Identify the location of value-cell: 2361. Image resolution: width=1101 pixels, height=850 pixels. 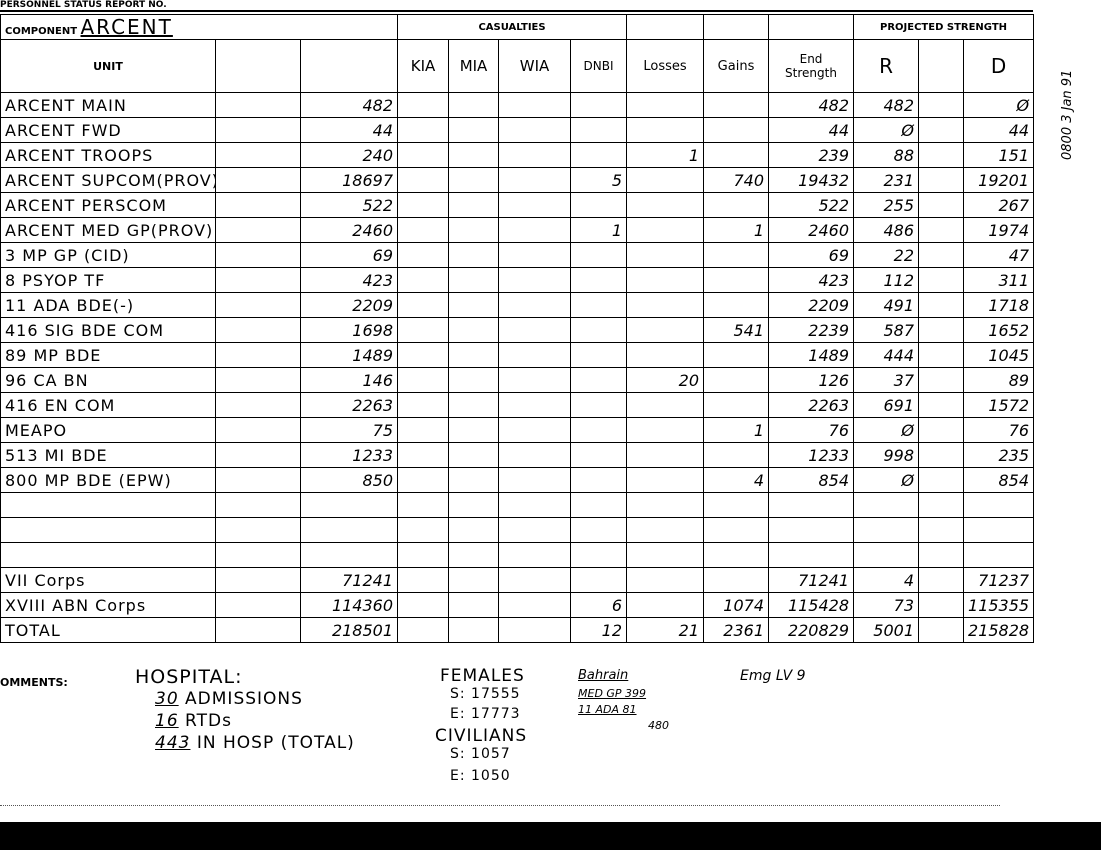
(736, 630).